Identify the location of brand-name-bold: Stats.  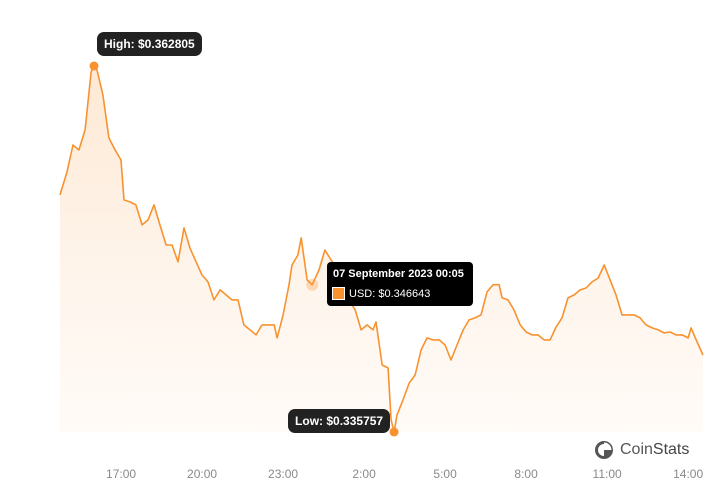
(671, 449).